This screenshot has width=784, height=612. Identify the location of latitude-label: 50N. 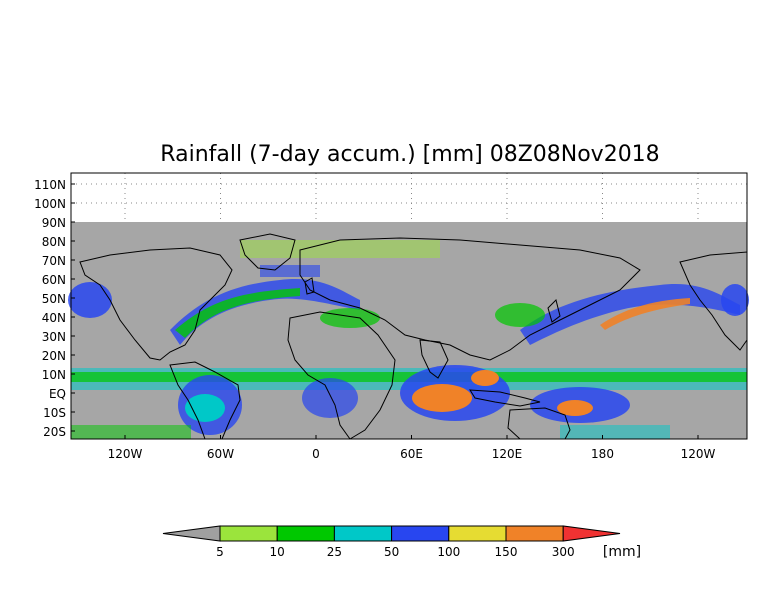
(54, 299).